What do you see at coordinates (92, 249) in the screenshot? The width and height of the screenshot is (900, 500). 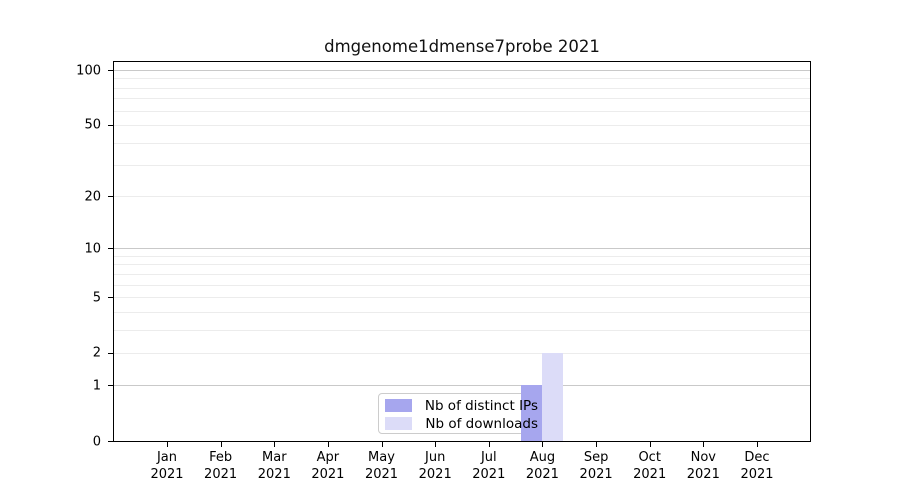 I see `y-tick-label: 10` at bounding box center [92, 249].